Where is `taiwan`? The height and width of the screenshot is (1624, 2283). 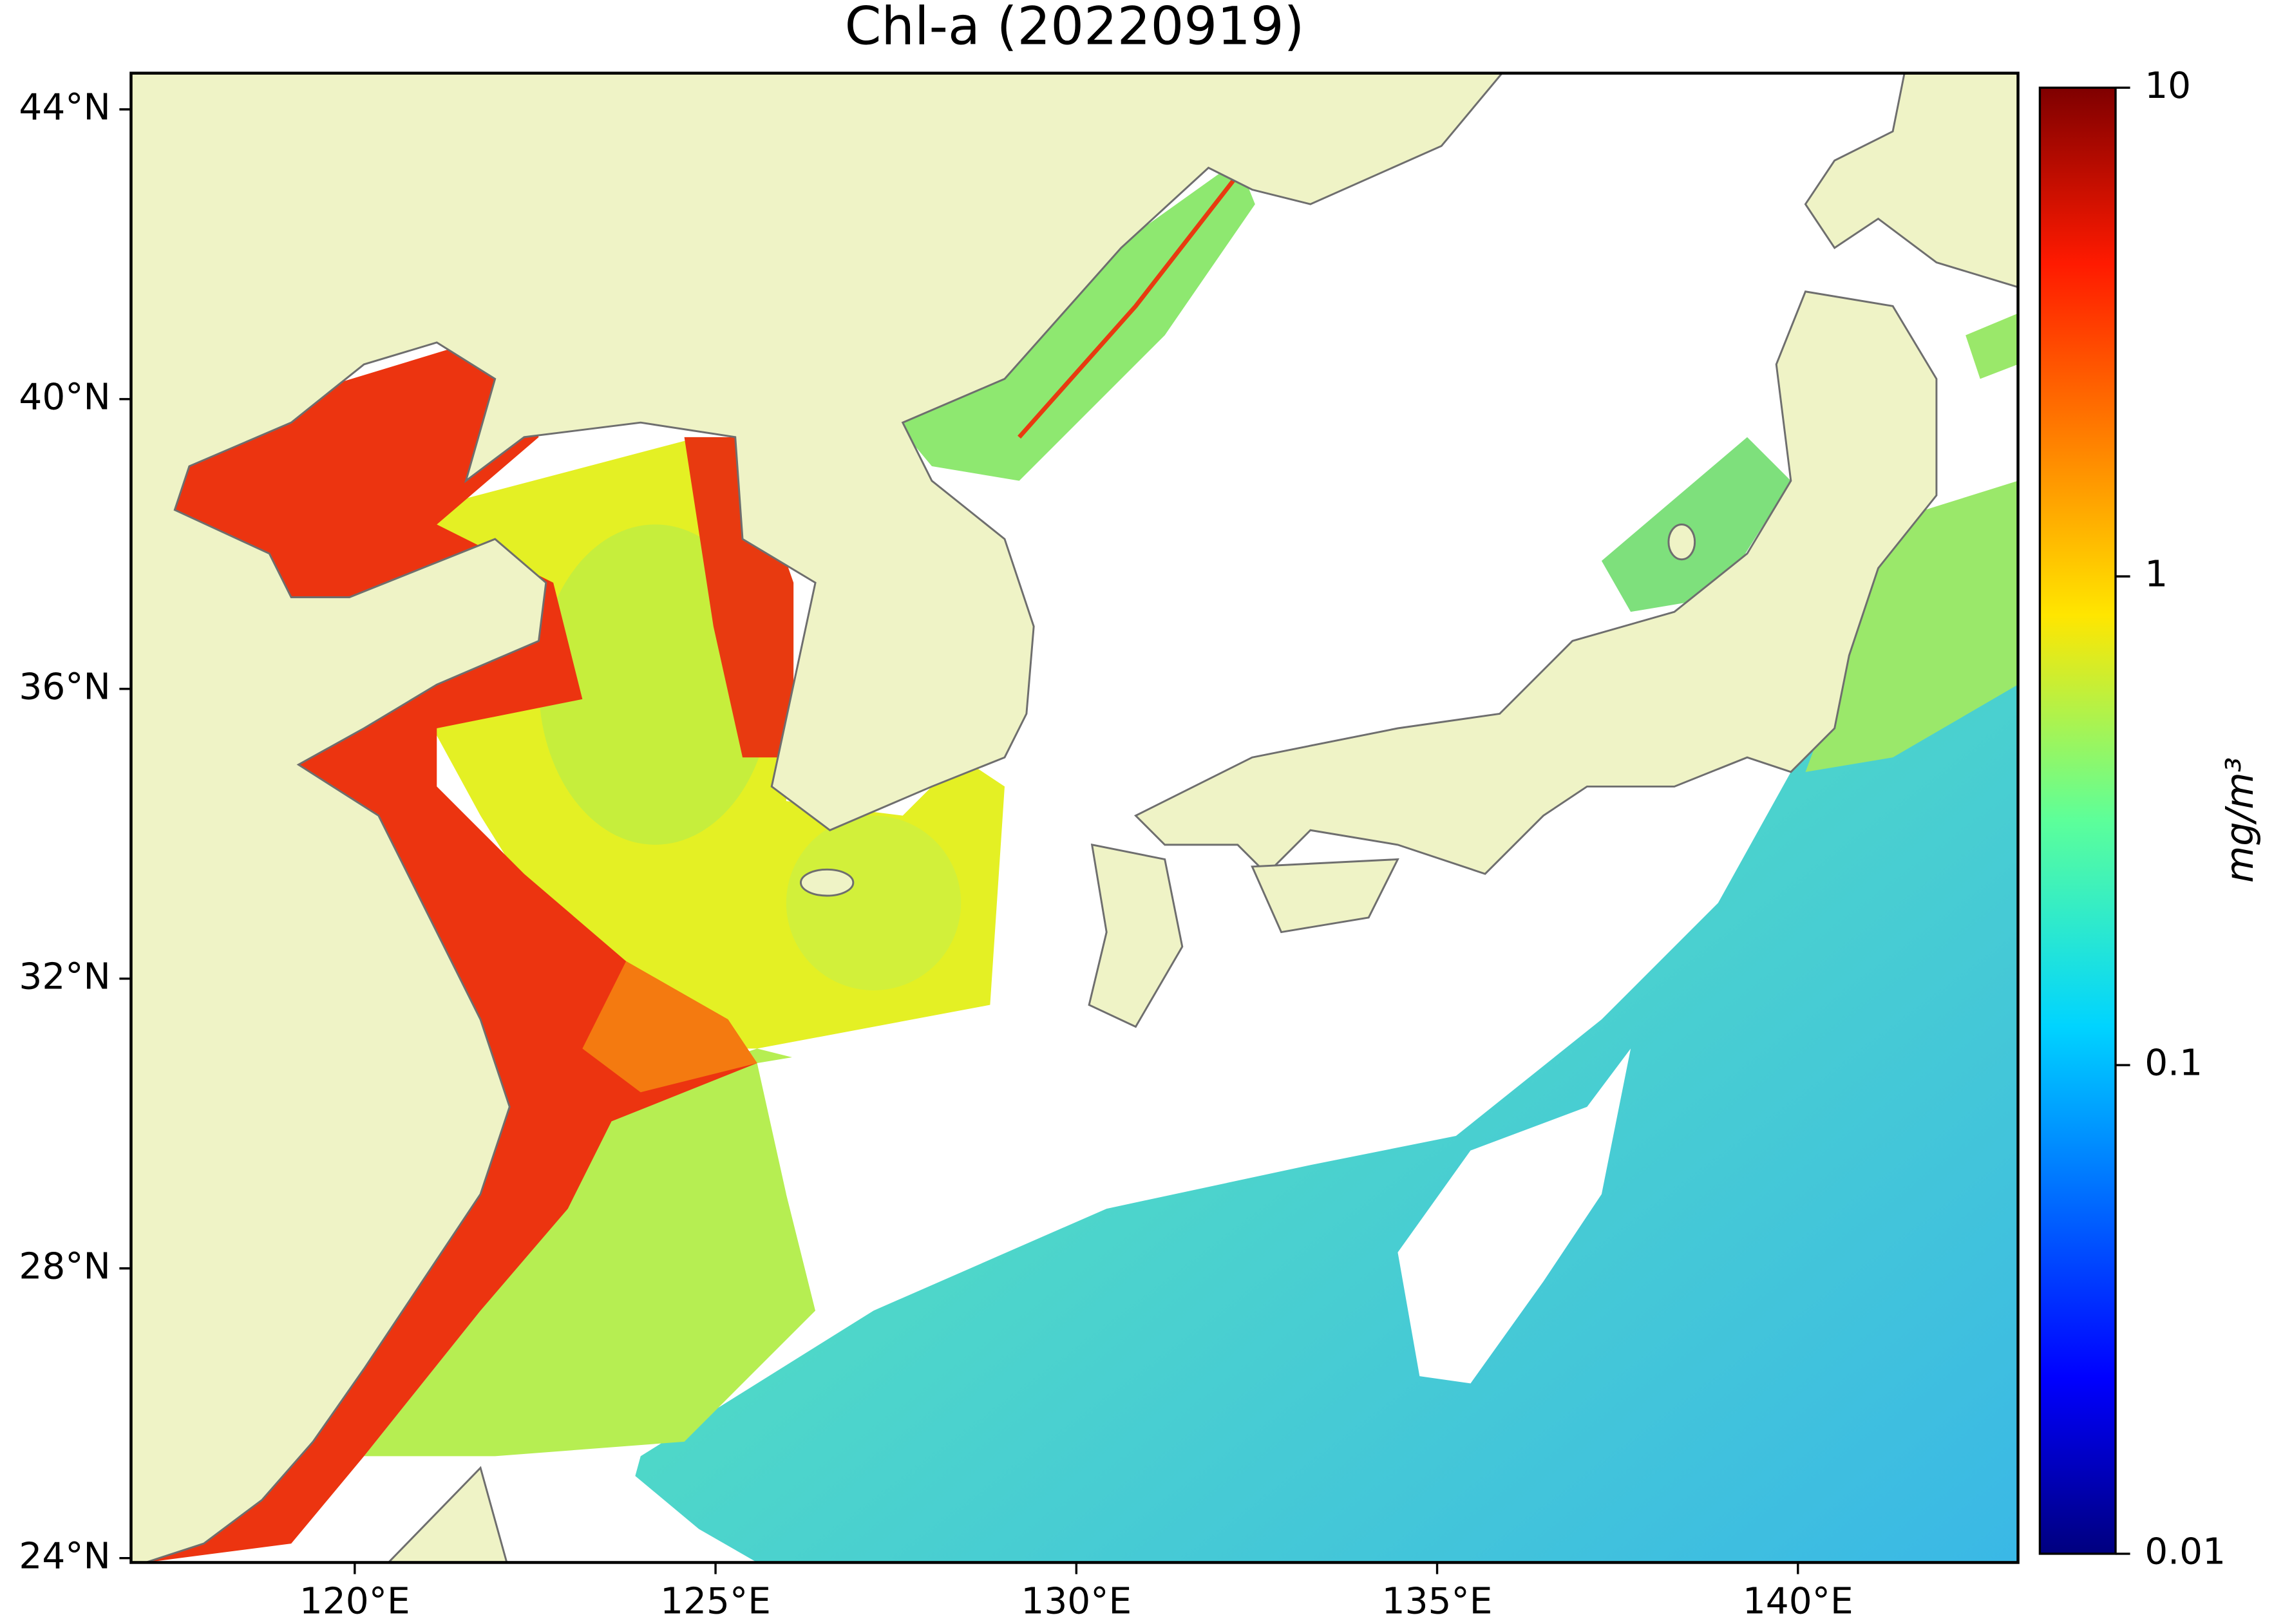 taiwan is located at coordinates (447, 1515).